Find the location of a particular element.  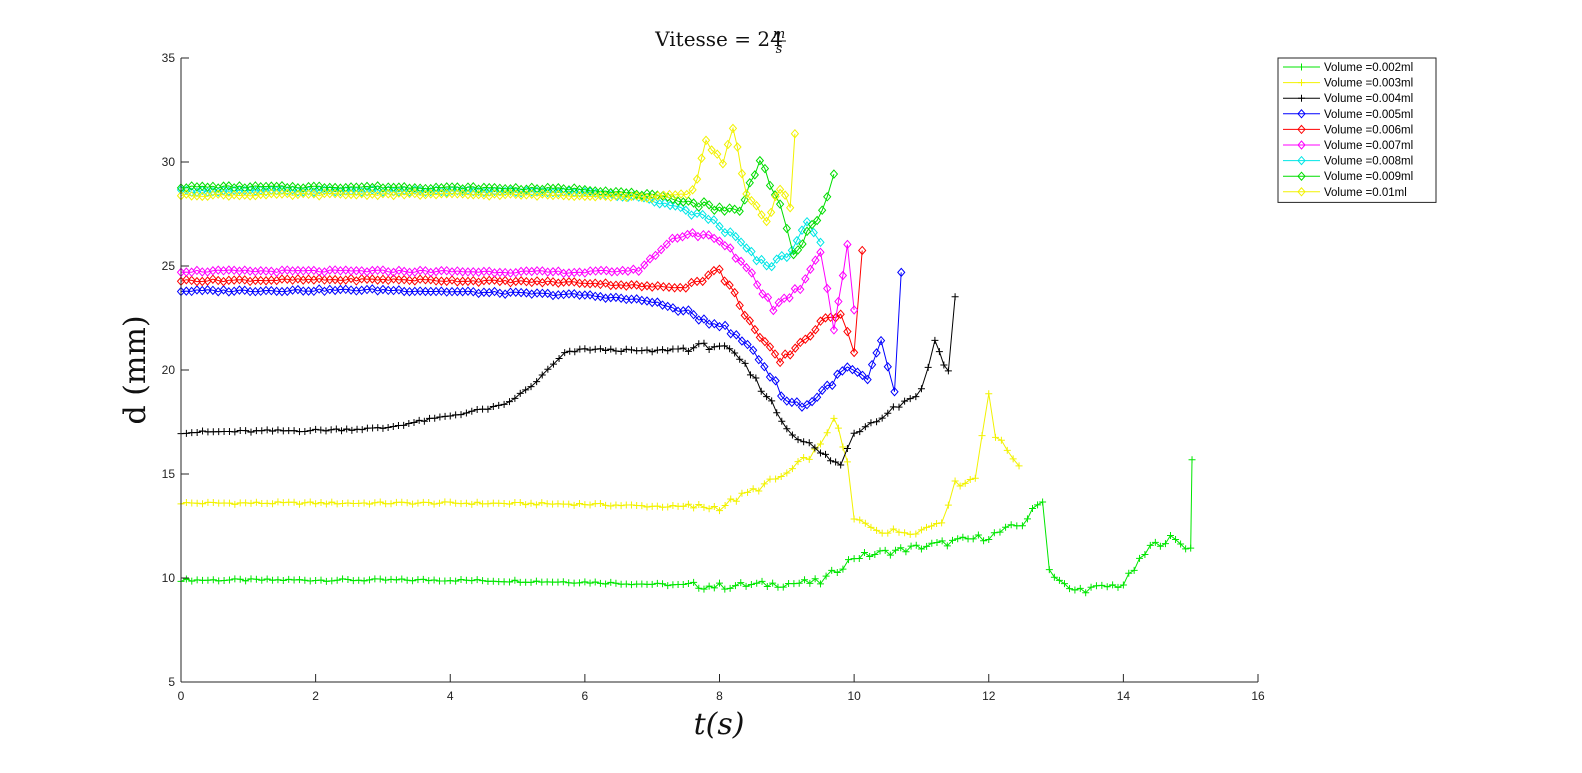

y-tick-label: 15 is located at coordinates (169, 474).